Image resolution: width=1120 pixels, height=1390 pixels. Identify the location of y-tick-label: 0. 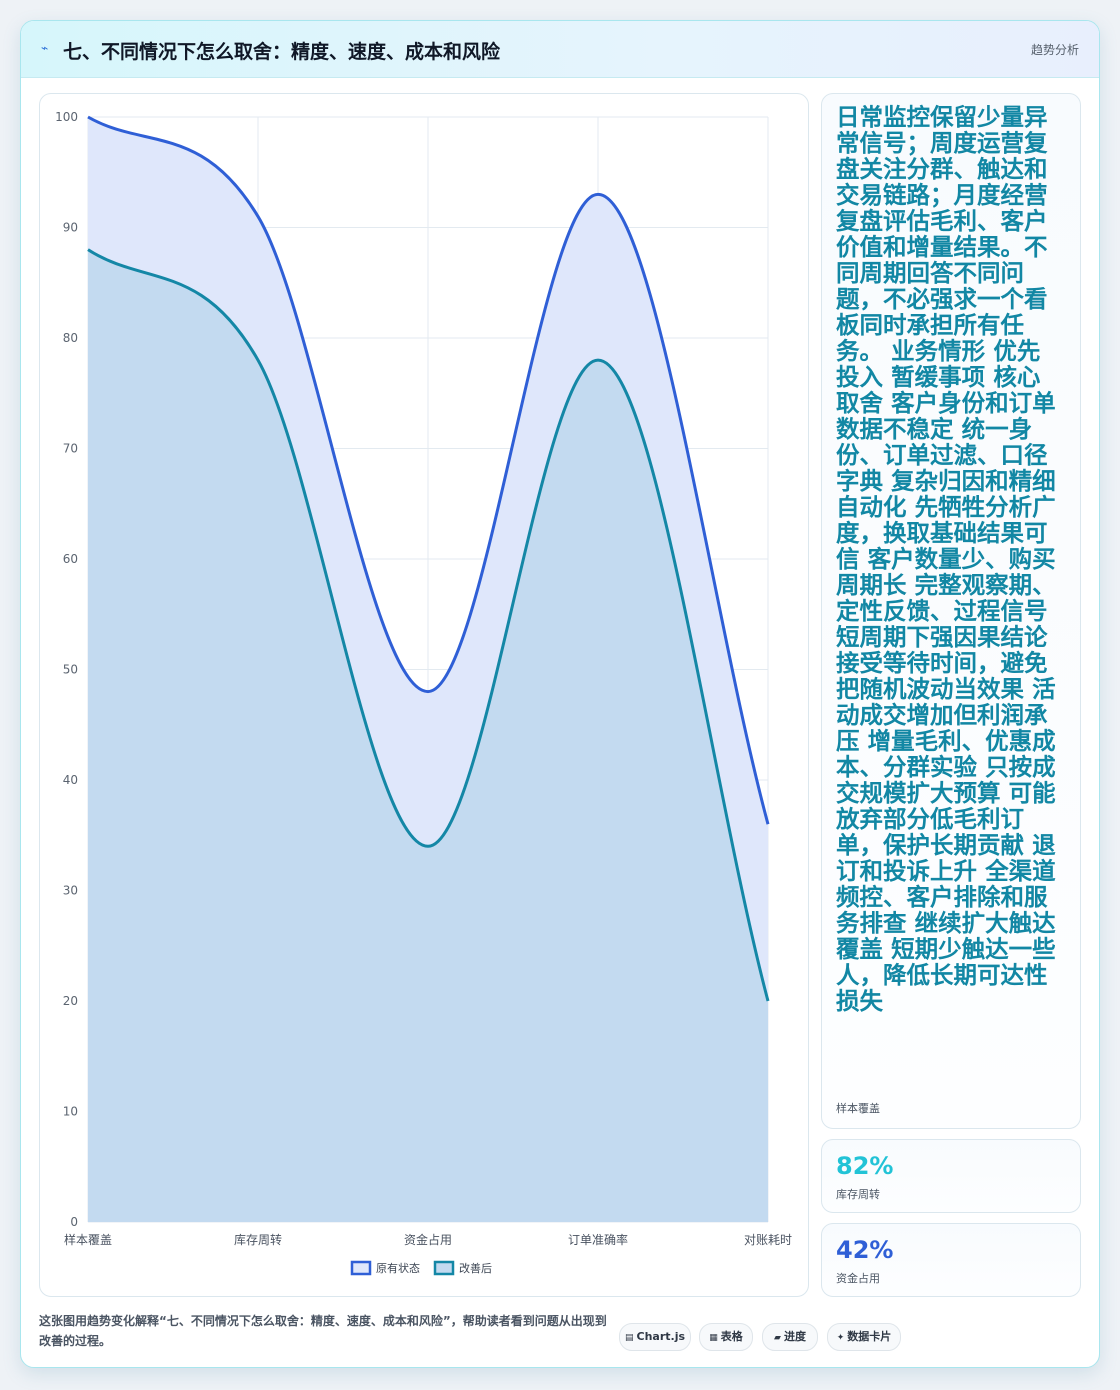
(74, 1222).